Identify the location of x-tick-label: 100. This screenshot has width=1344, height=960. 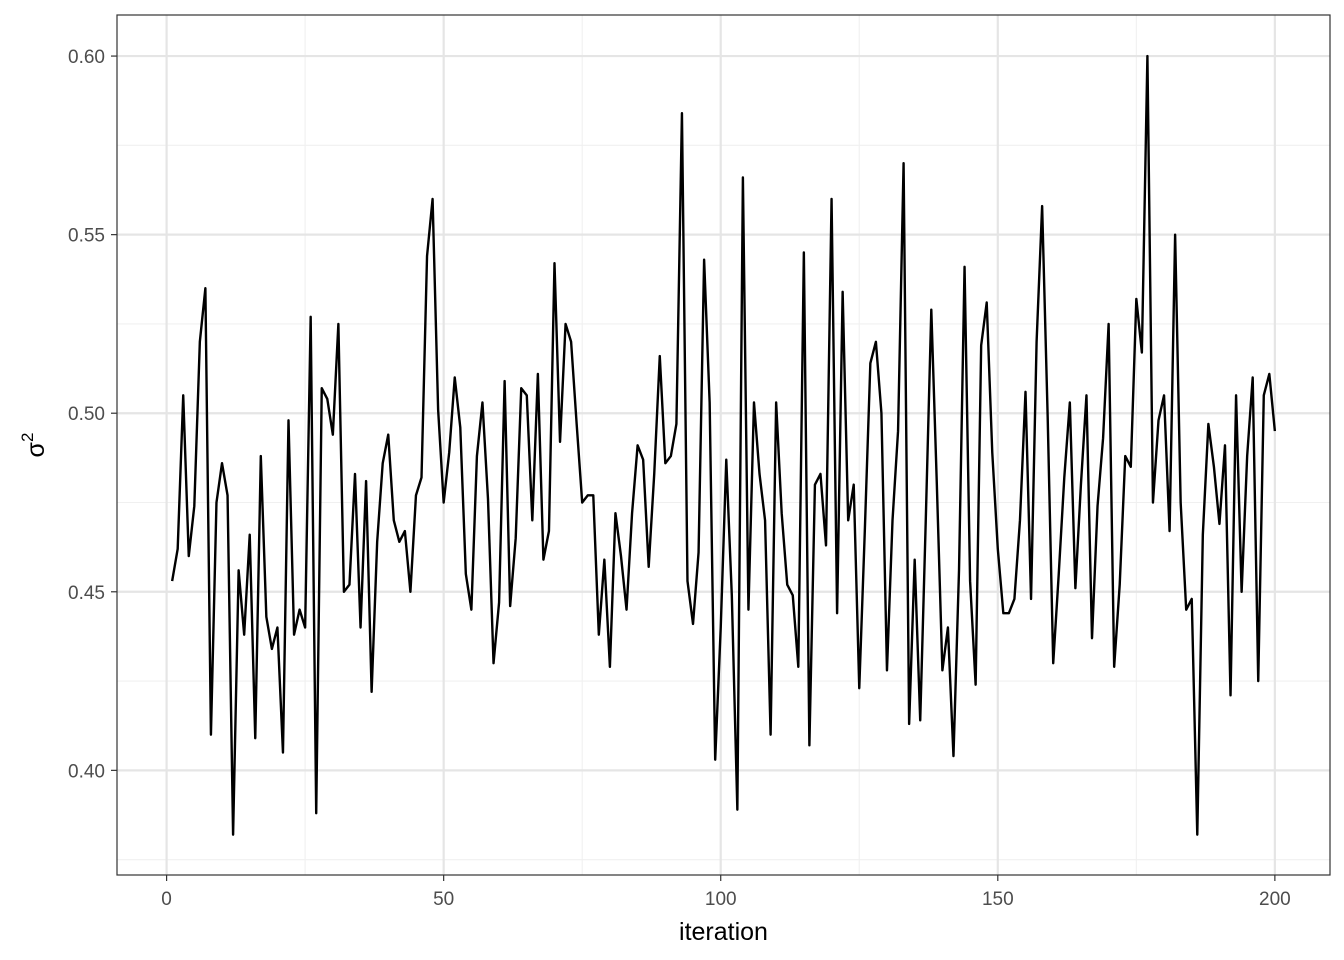
(721, 899).